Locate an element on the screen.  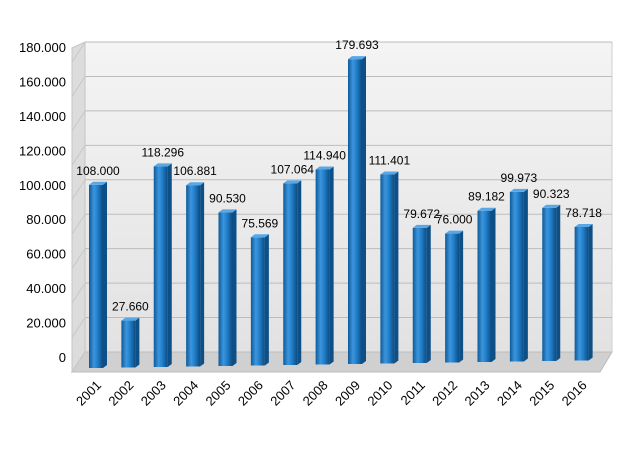
data-label: 118.296 is located at coordinates (163, 152).